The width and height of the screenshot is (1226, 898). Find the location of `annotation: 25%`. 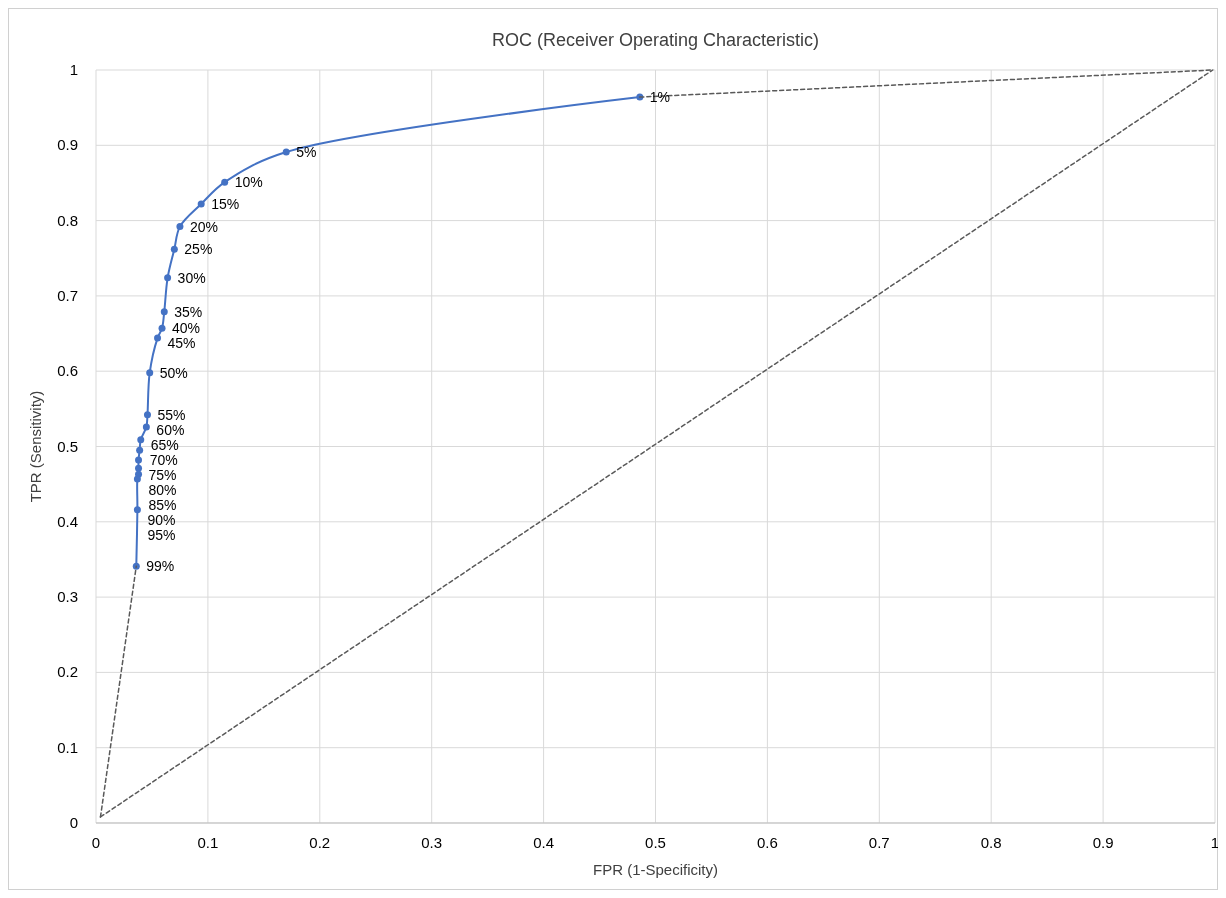

annotation: 25% is located at coordinates (198, 249).